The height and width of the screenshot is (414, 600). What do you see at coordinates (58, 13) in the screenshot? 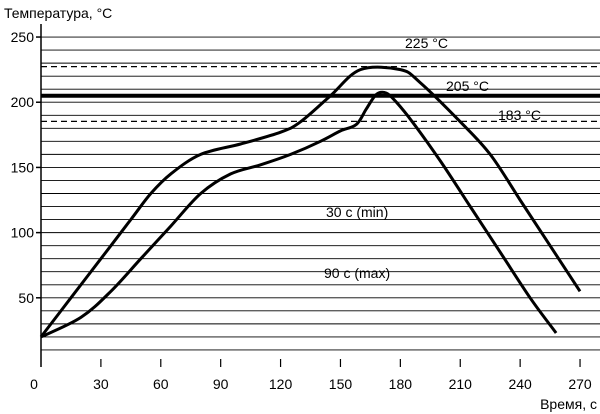
I see `y-axis-title: Температура, °C` at bounding box center [58, 13].